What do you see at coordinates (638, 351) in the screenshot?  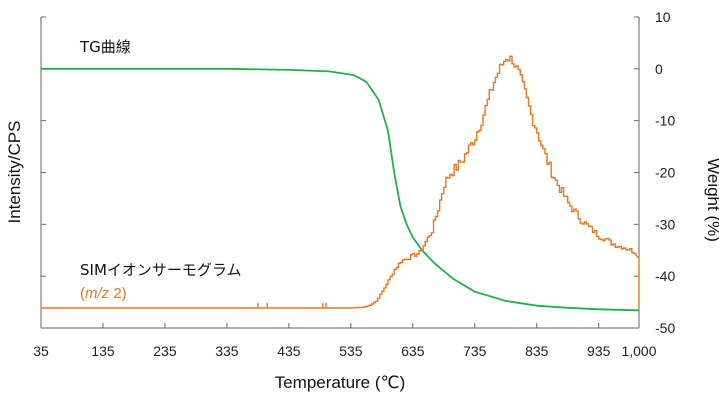 I see `x-tick-label: 1,000` at bounding box center [638, 351].